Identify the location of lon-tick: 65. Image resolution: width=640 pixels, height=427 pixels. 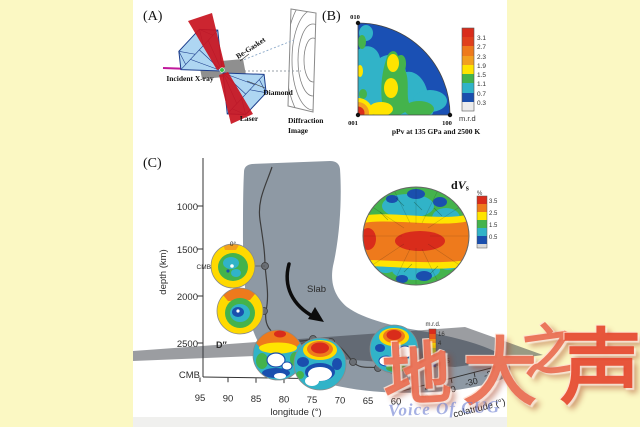
(368, 401).